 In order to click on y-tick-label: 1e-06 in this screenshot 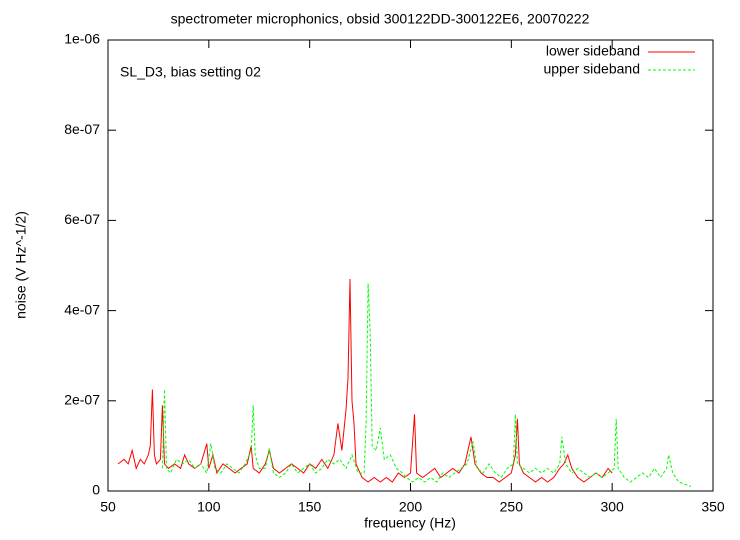, I will do `click(82, 39)`.